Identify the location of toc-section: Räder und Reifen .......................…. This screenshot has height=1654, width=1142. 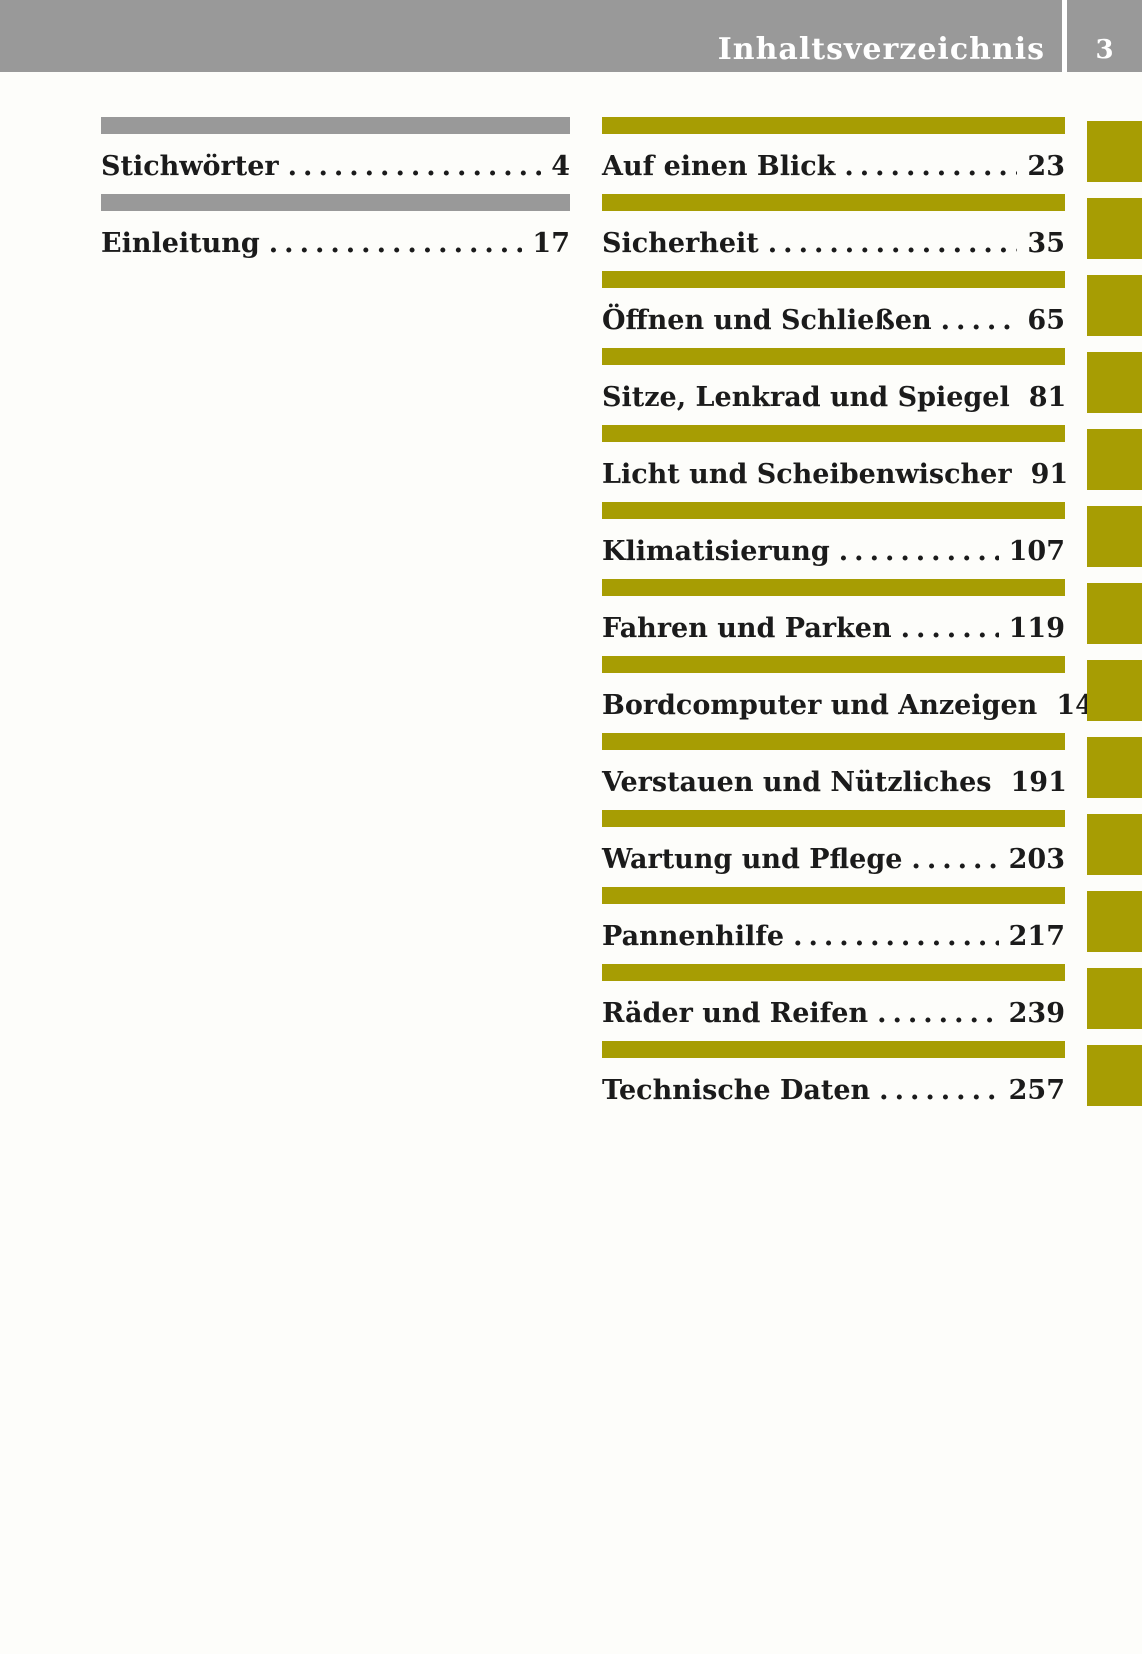
(833, 996).